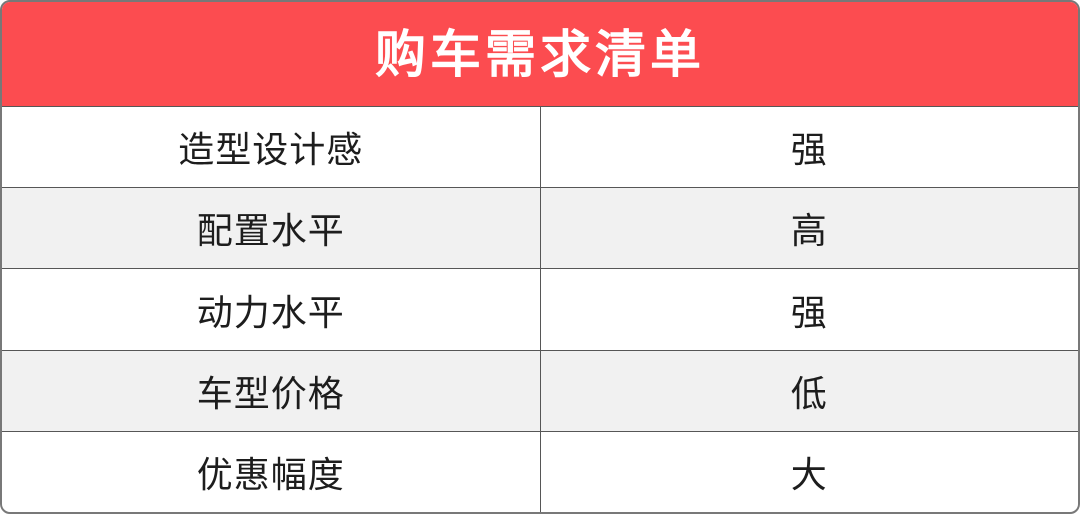 The image size is (1080, 514). I want to click on row-value: 低, so click(809, 393).